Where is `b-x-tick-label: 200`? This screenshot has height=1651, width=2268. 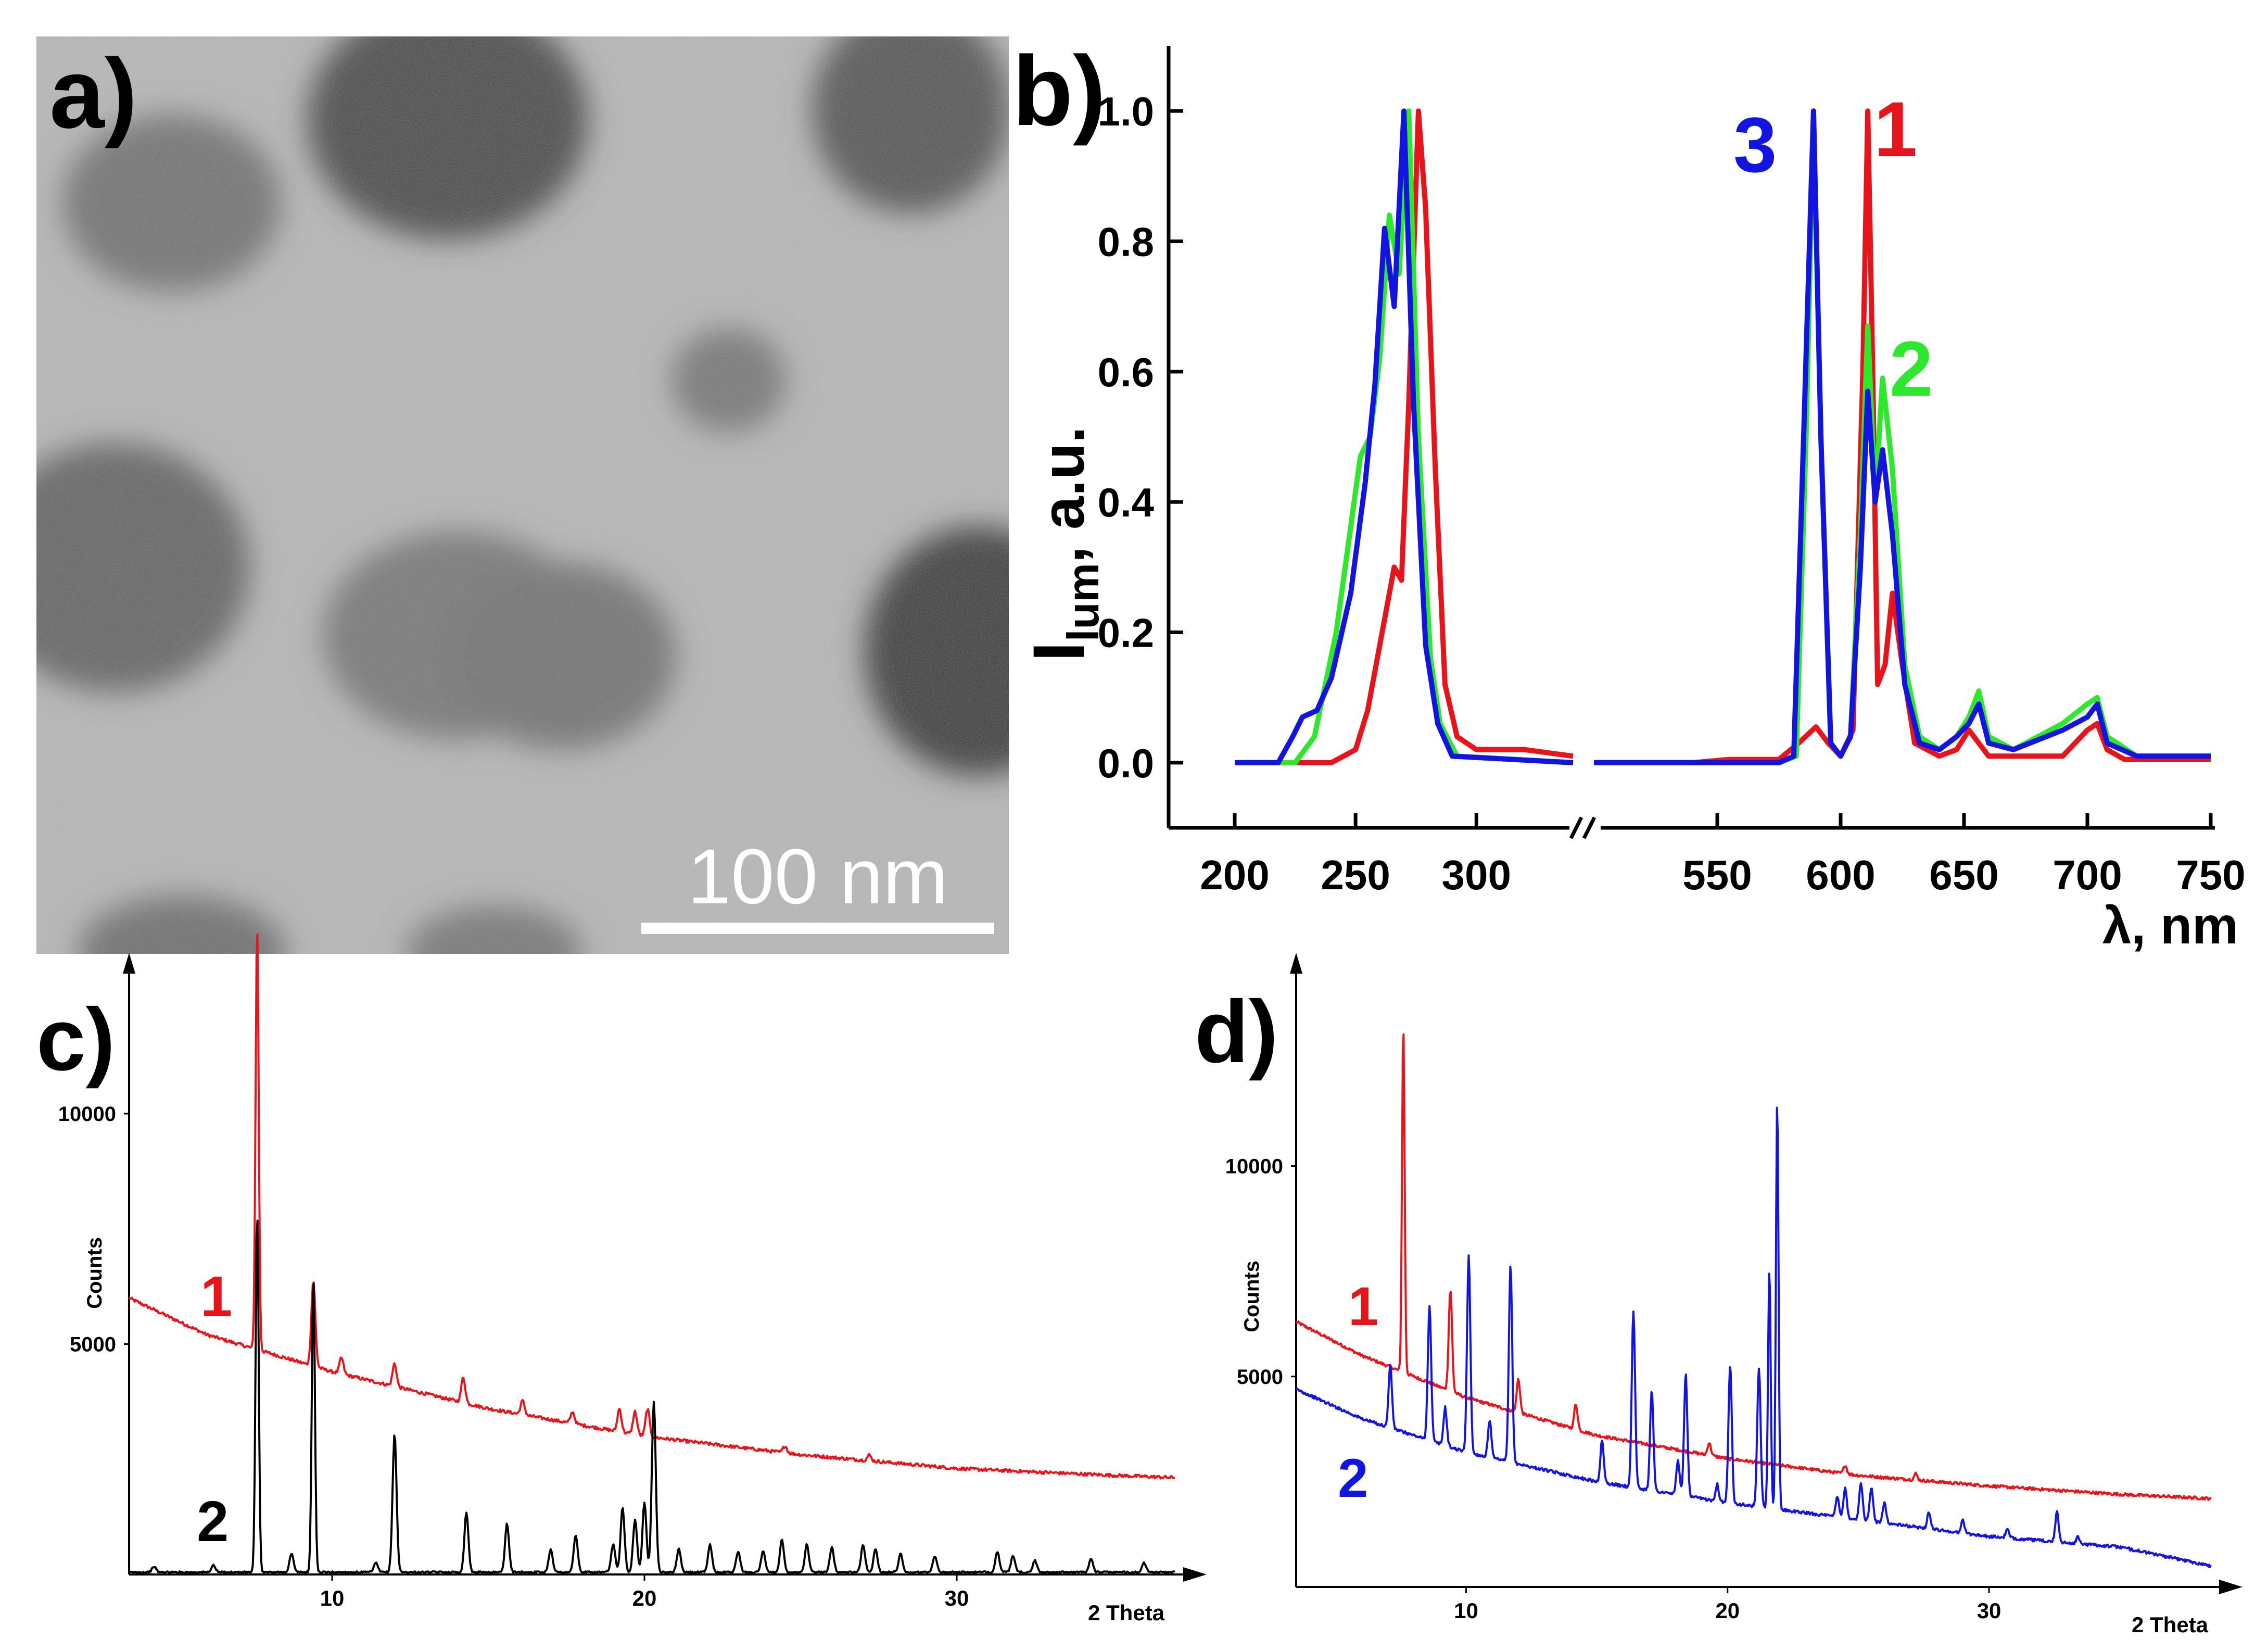 b-x-tick-label: 200 is located at coordinates (1234, 875).